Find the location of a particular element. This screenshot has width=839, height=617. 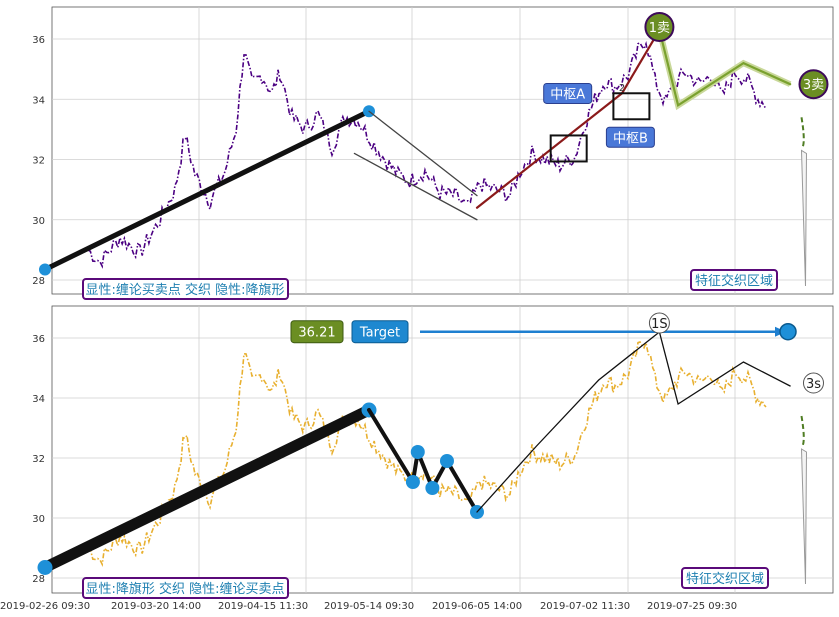

sell-point-text: 3s is located at coordinates (813, 384).